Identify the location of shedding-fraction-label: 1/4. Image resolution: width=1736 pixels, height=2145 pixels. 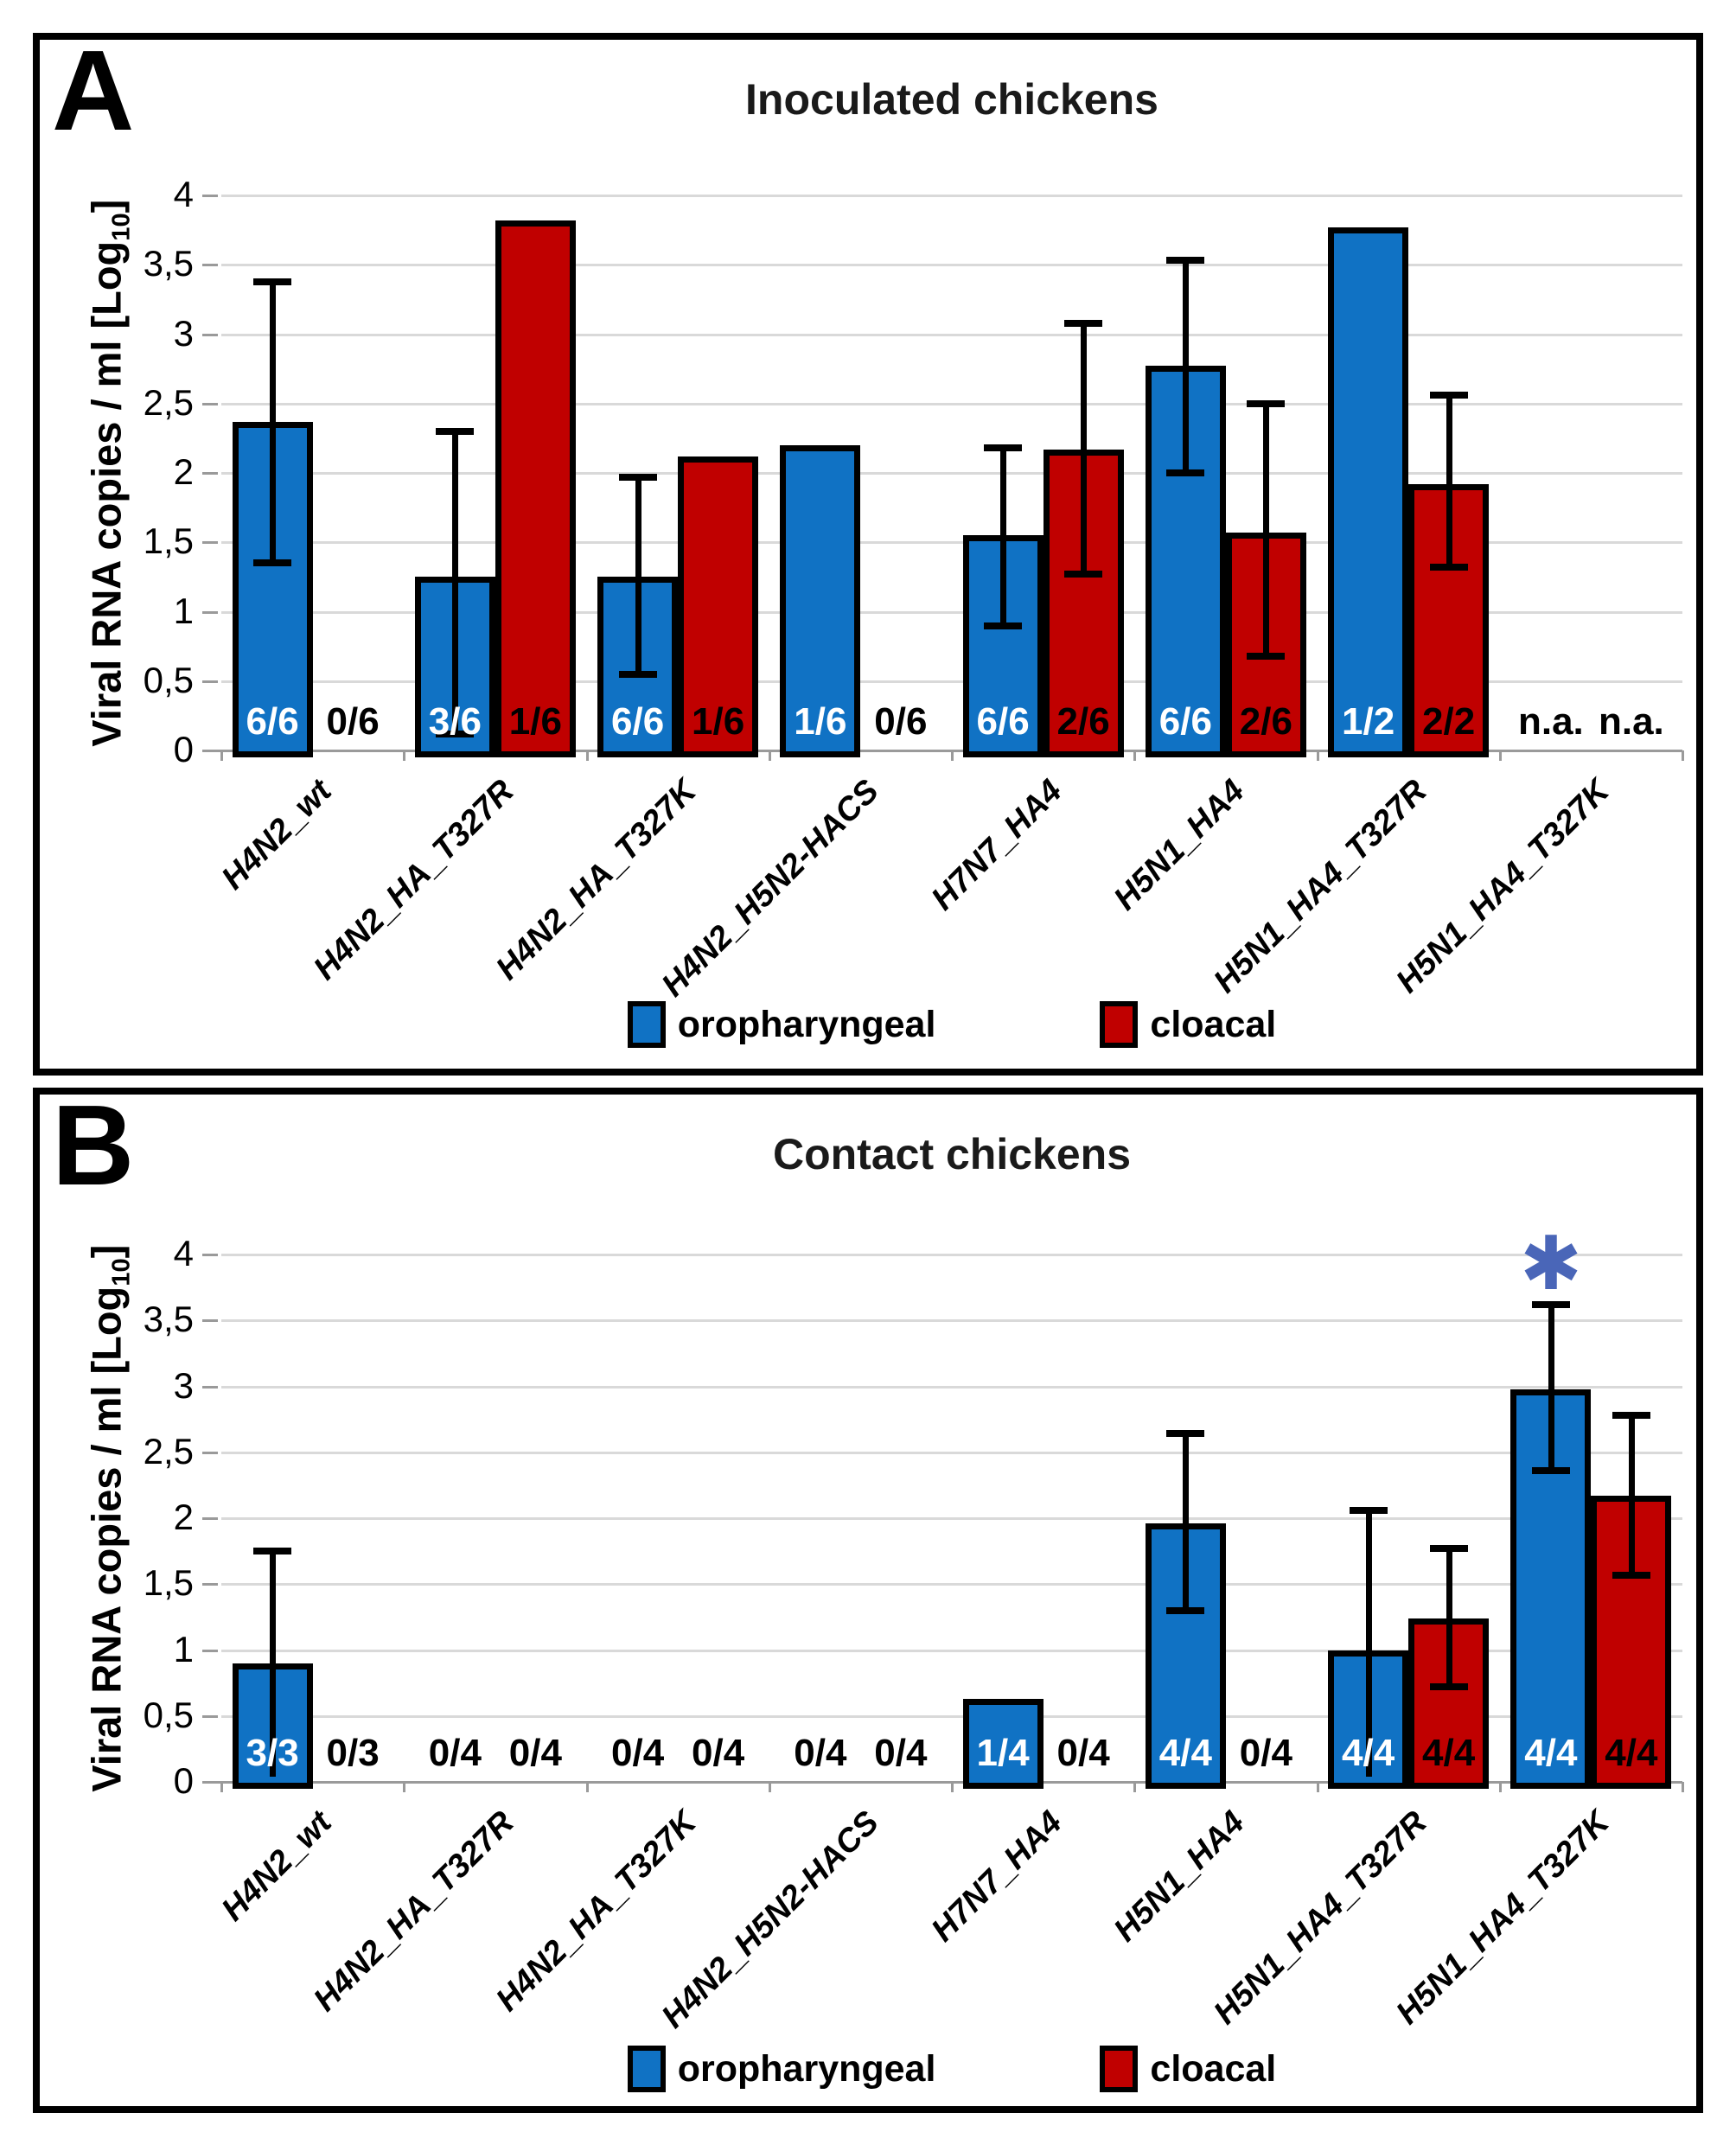
(1003, 1753).